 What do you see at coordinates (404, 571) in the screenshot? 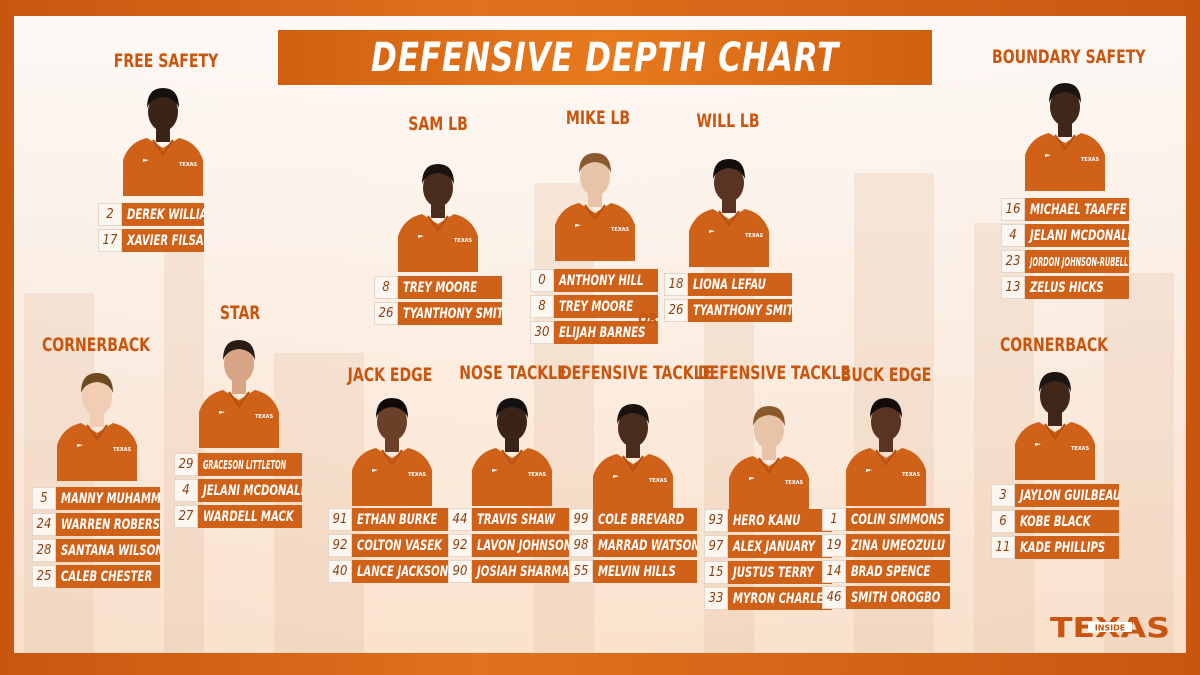
I see `player-name-box: LANCE JACKSON` at bounding box center [404, 571].